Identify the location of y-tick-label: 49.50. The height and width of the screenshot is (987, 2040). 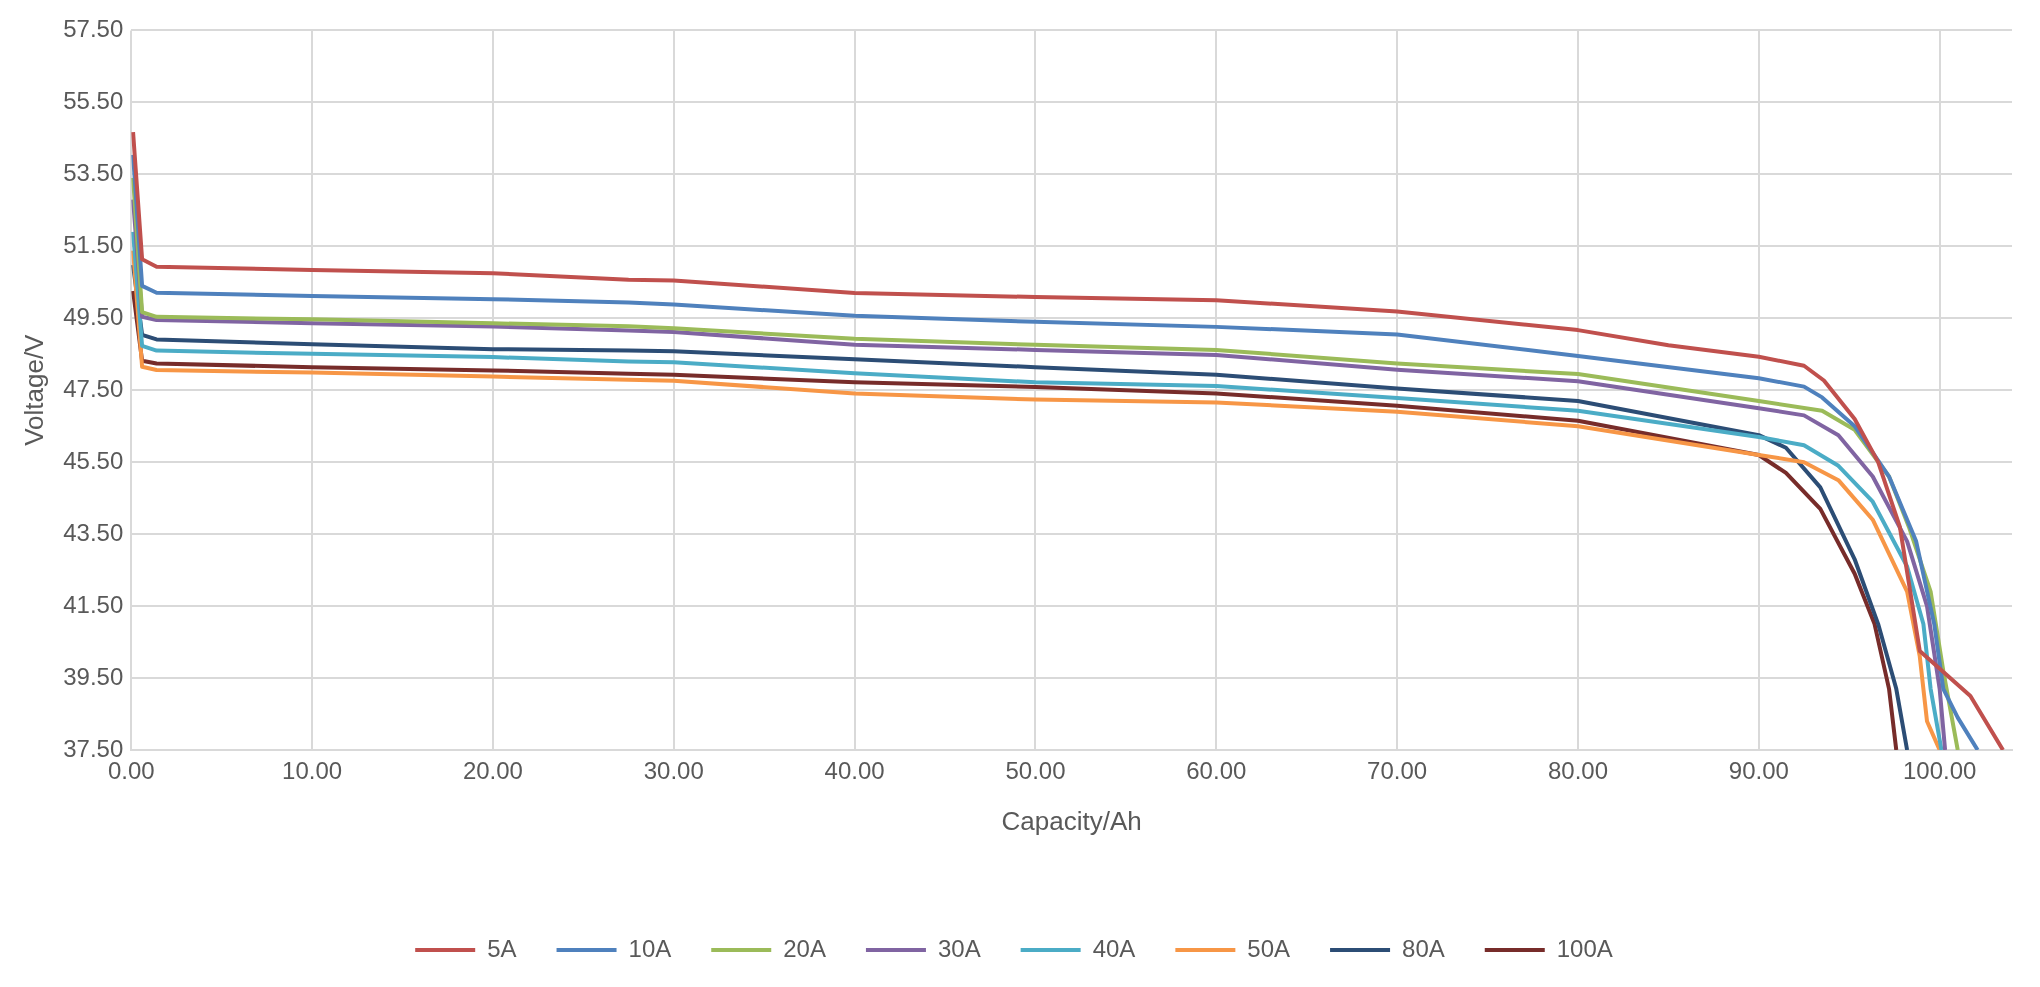
(93, 316).